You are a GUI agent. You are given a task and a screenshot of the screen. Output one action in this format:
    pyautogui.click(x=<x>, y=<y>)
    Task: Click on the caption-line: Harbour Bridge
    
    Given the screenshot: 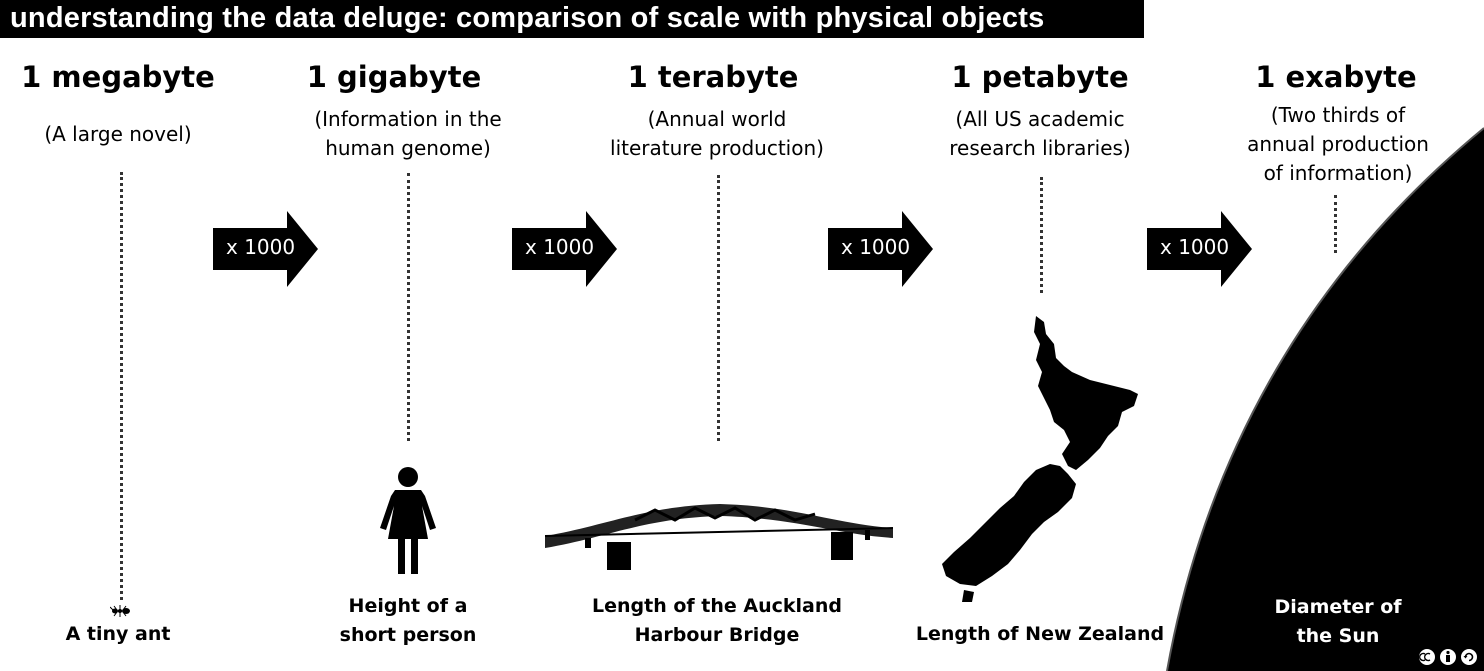 What is the action you would take?
    pyautogui.click(x=717, y=635)
    